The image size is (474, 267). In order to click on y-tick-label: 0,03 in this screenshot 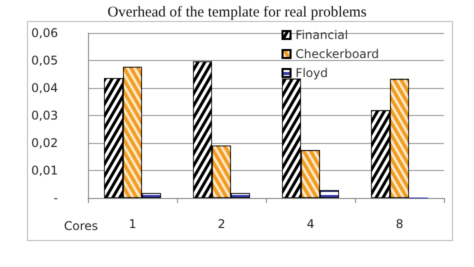, I will do `click(44, 115)`.